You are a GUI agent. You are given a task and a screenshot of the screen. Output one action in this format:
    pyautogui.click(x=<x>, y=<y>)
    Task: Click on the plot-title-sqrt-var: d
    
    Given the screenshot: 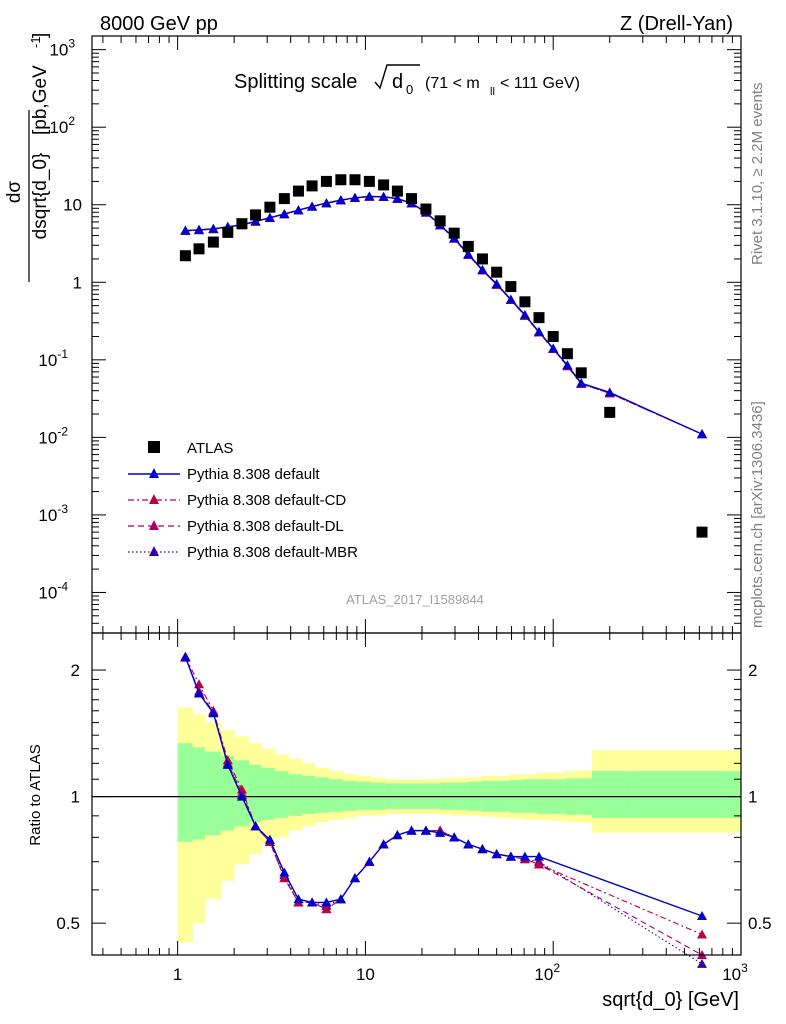 What is the action you would take?
    pyautogui.click(x=397, y=82)
    